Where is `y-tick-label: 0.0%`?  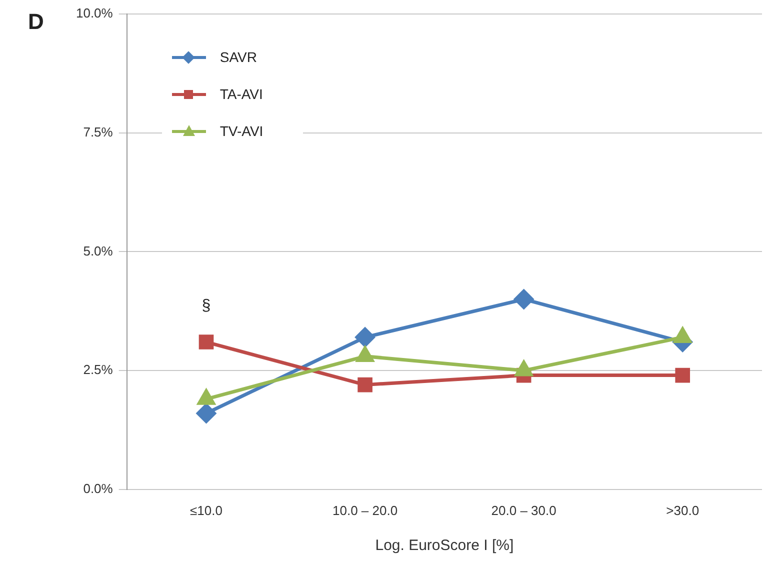 y-tick-label: 0.0% is located at coordinates (98, 488).